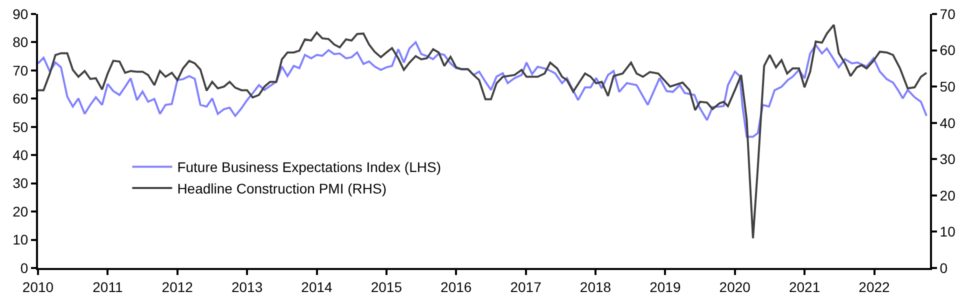 Image resolution: width=969 pixels, height=297 pixels. Describe the element at coordinates (20, 183) in the screenshot. I see `y-tick-label: 30` at that location.